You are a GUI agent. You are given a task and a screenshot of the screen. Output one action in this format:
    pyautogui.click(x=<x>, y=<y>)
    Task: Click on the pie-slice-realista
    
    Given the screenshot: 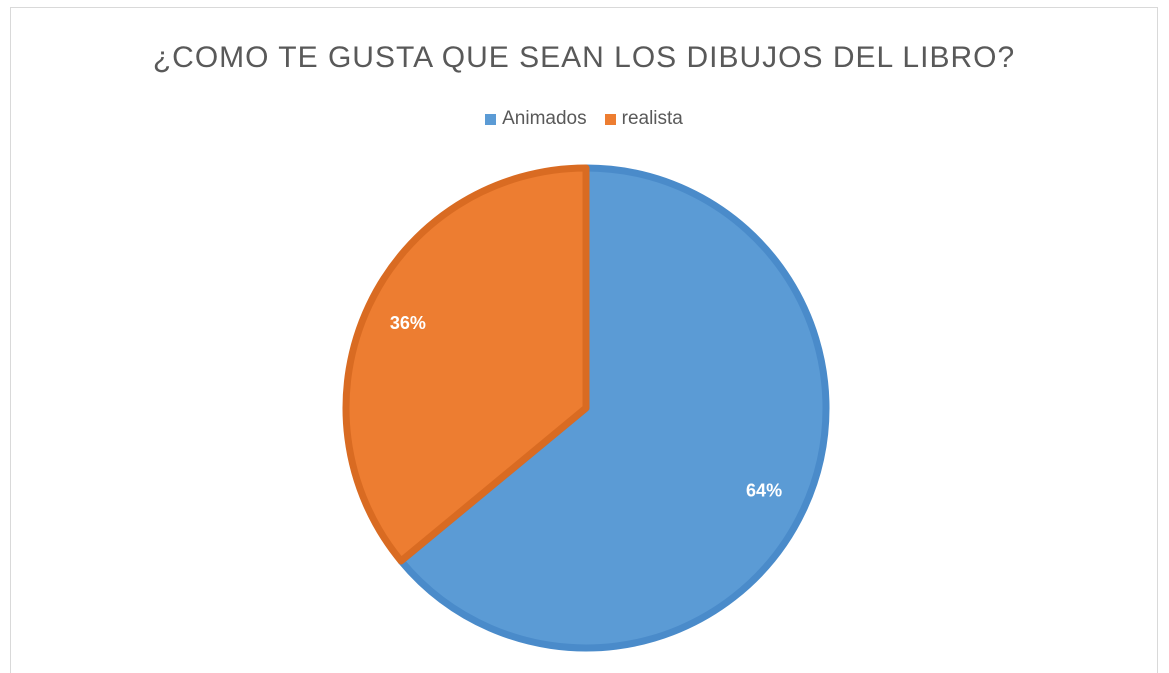 What is the action you would take?
    pyautogui.click(x=466, y=364)
    